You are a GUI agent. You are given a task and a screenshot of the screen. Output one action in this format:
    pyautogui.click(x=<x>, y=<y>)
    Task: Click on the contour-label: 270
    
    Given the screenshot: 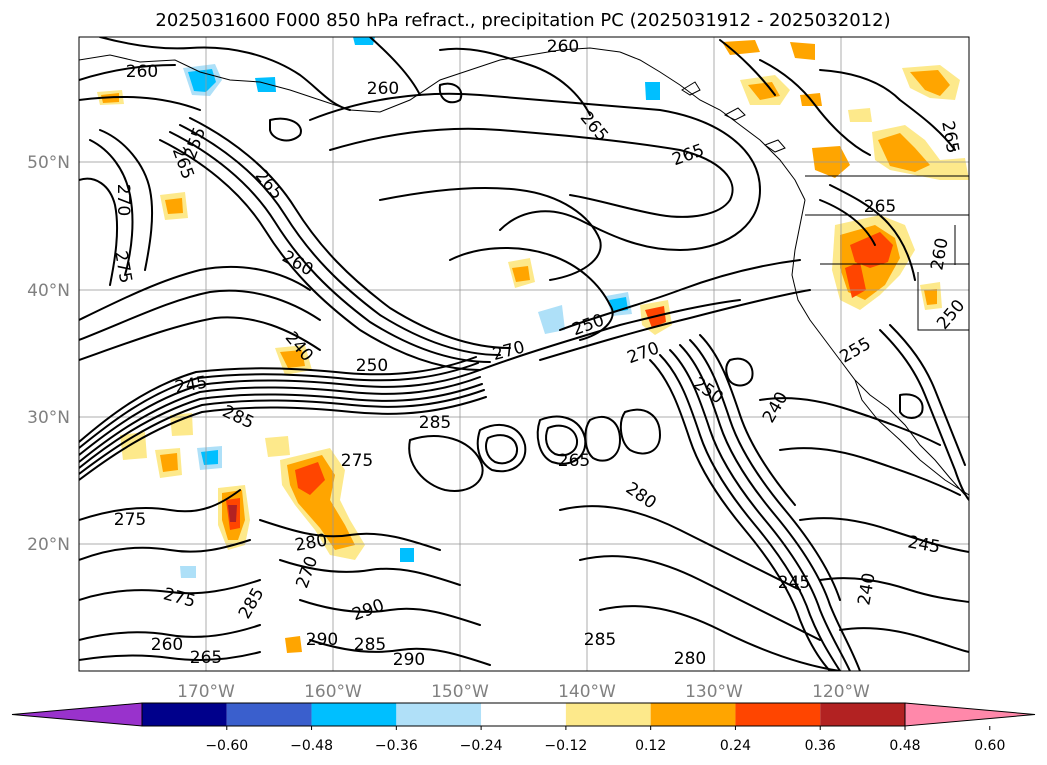 What is the action you would take?
    pyautogui.click(x=123, y=200)
    